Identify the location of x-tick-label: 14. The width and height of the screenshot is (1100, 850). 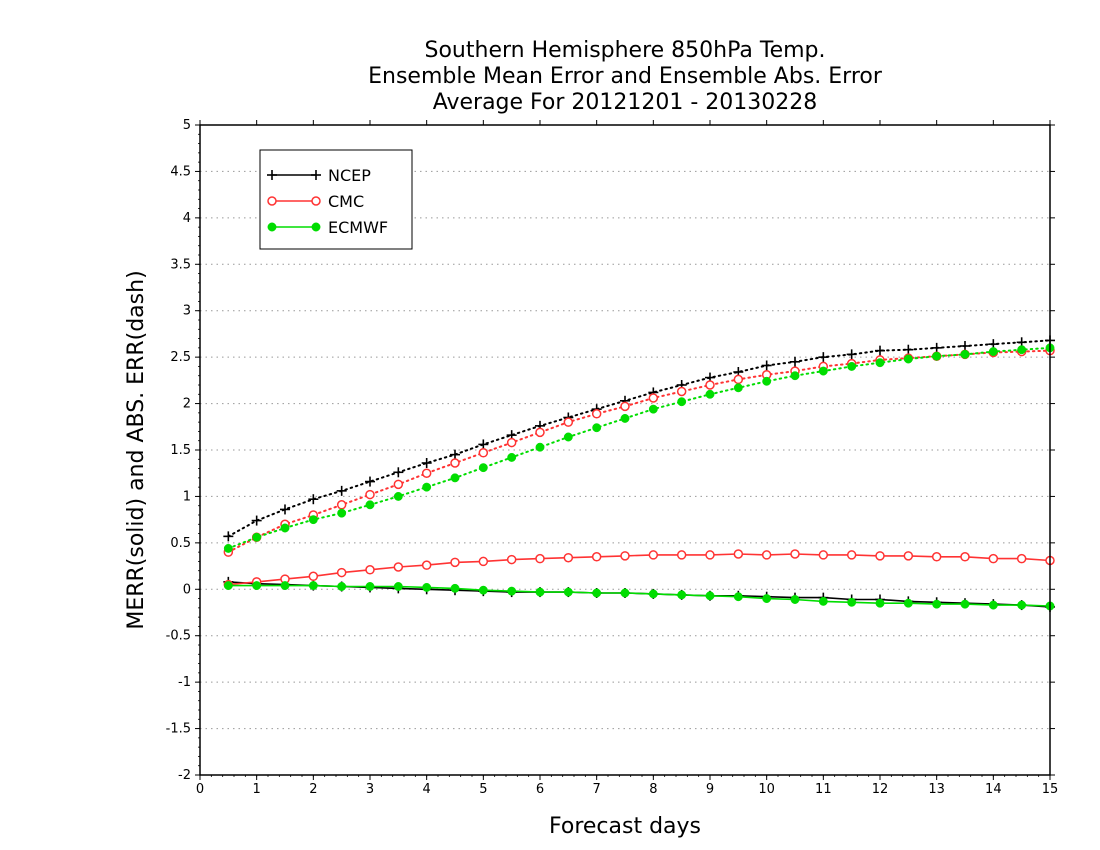
(993, 789).